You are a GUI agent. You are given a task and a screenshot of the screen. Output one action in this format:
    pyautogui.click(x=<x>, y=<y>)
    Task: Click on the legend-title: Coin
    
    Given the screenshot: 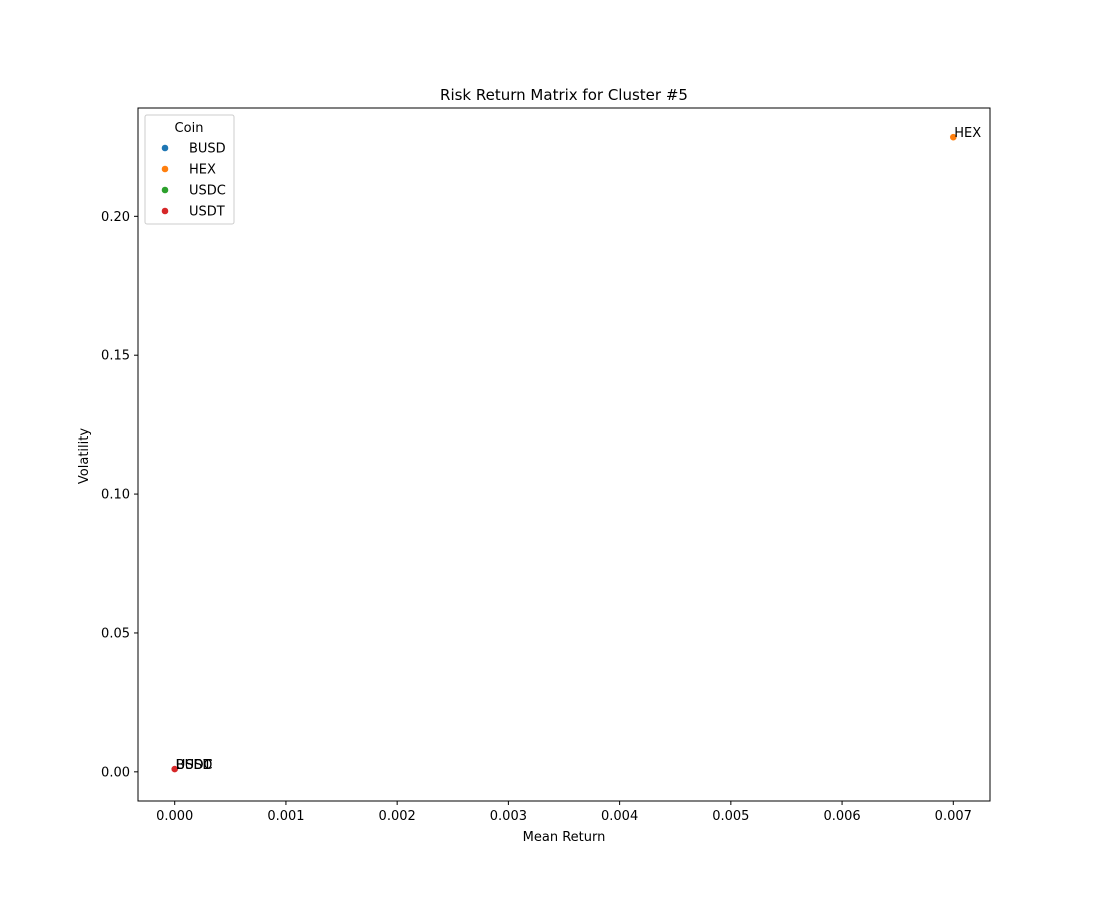 What is the action you would take?
    pyautogui.click(x=189, y=128)
    